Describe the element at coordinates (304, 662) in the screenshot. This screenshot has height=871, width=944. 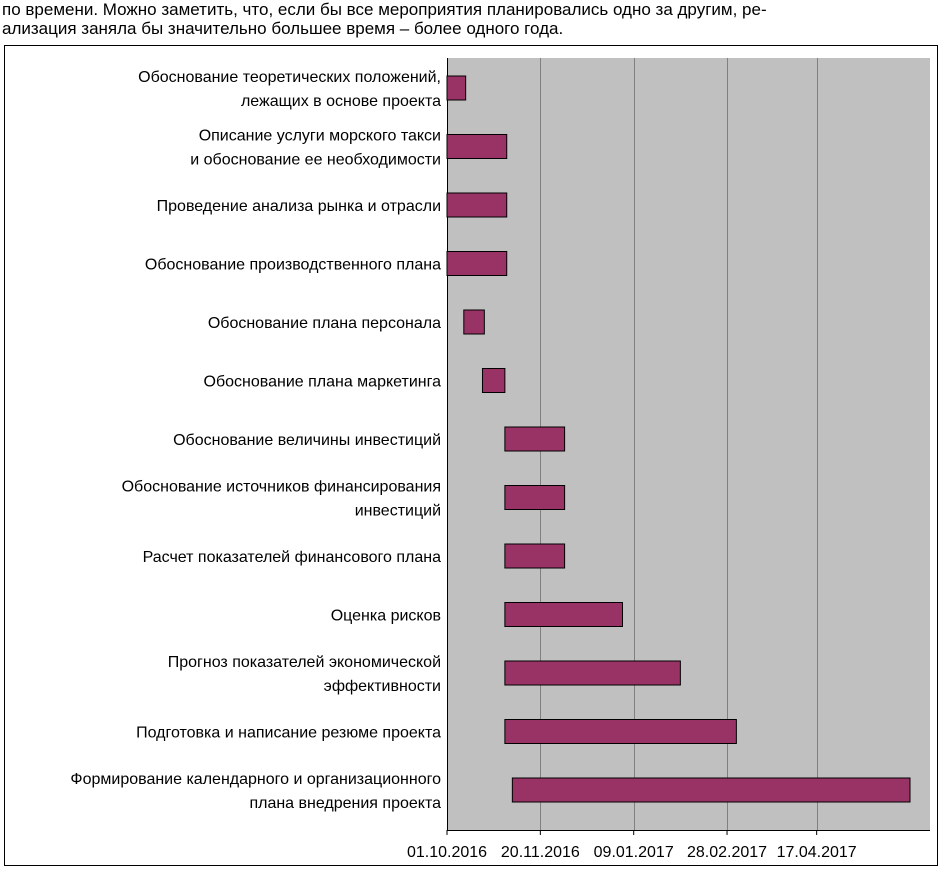
I see `task-label: Прогноз показателей экономической` at that location.